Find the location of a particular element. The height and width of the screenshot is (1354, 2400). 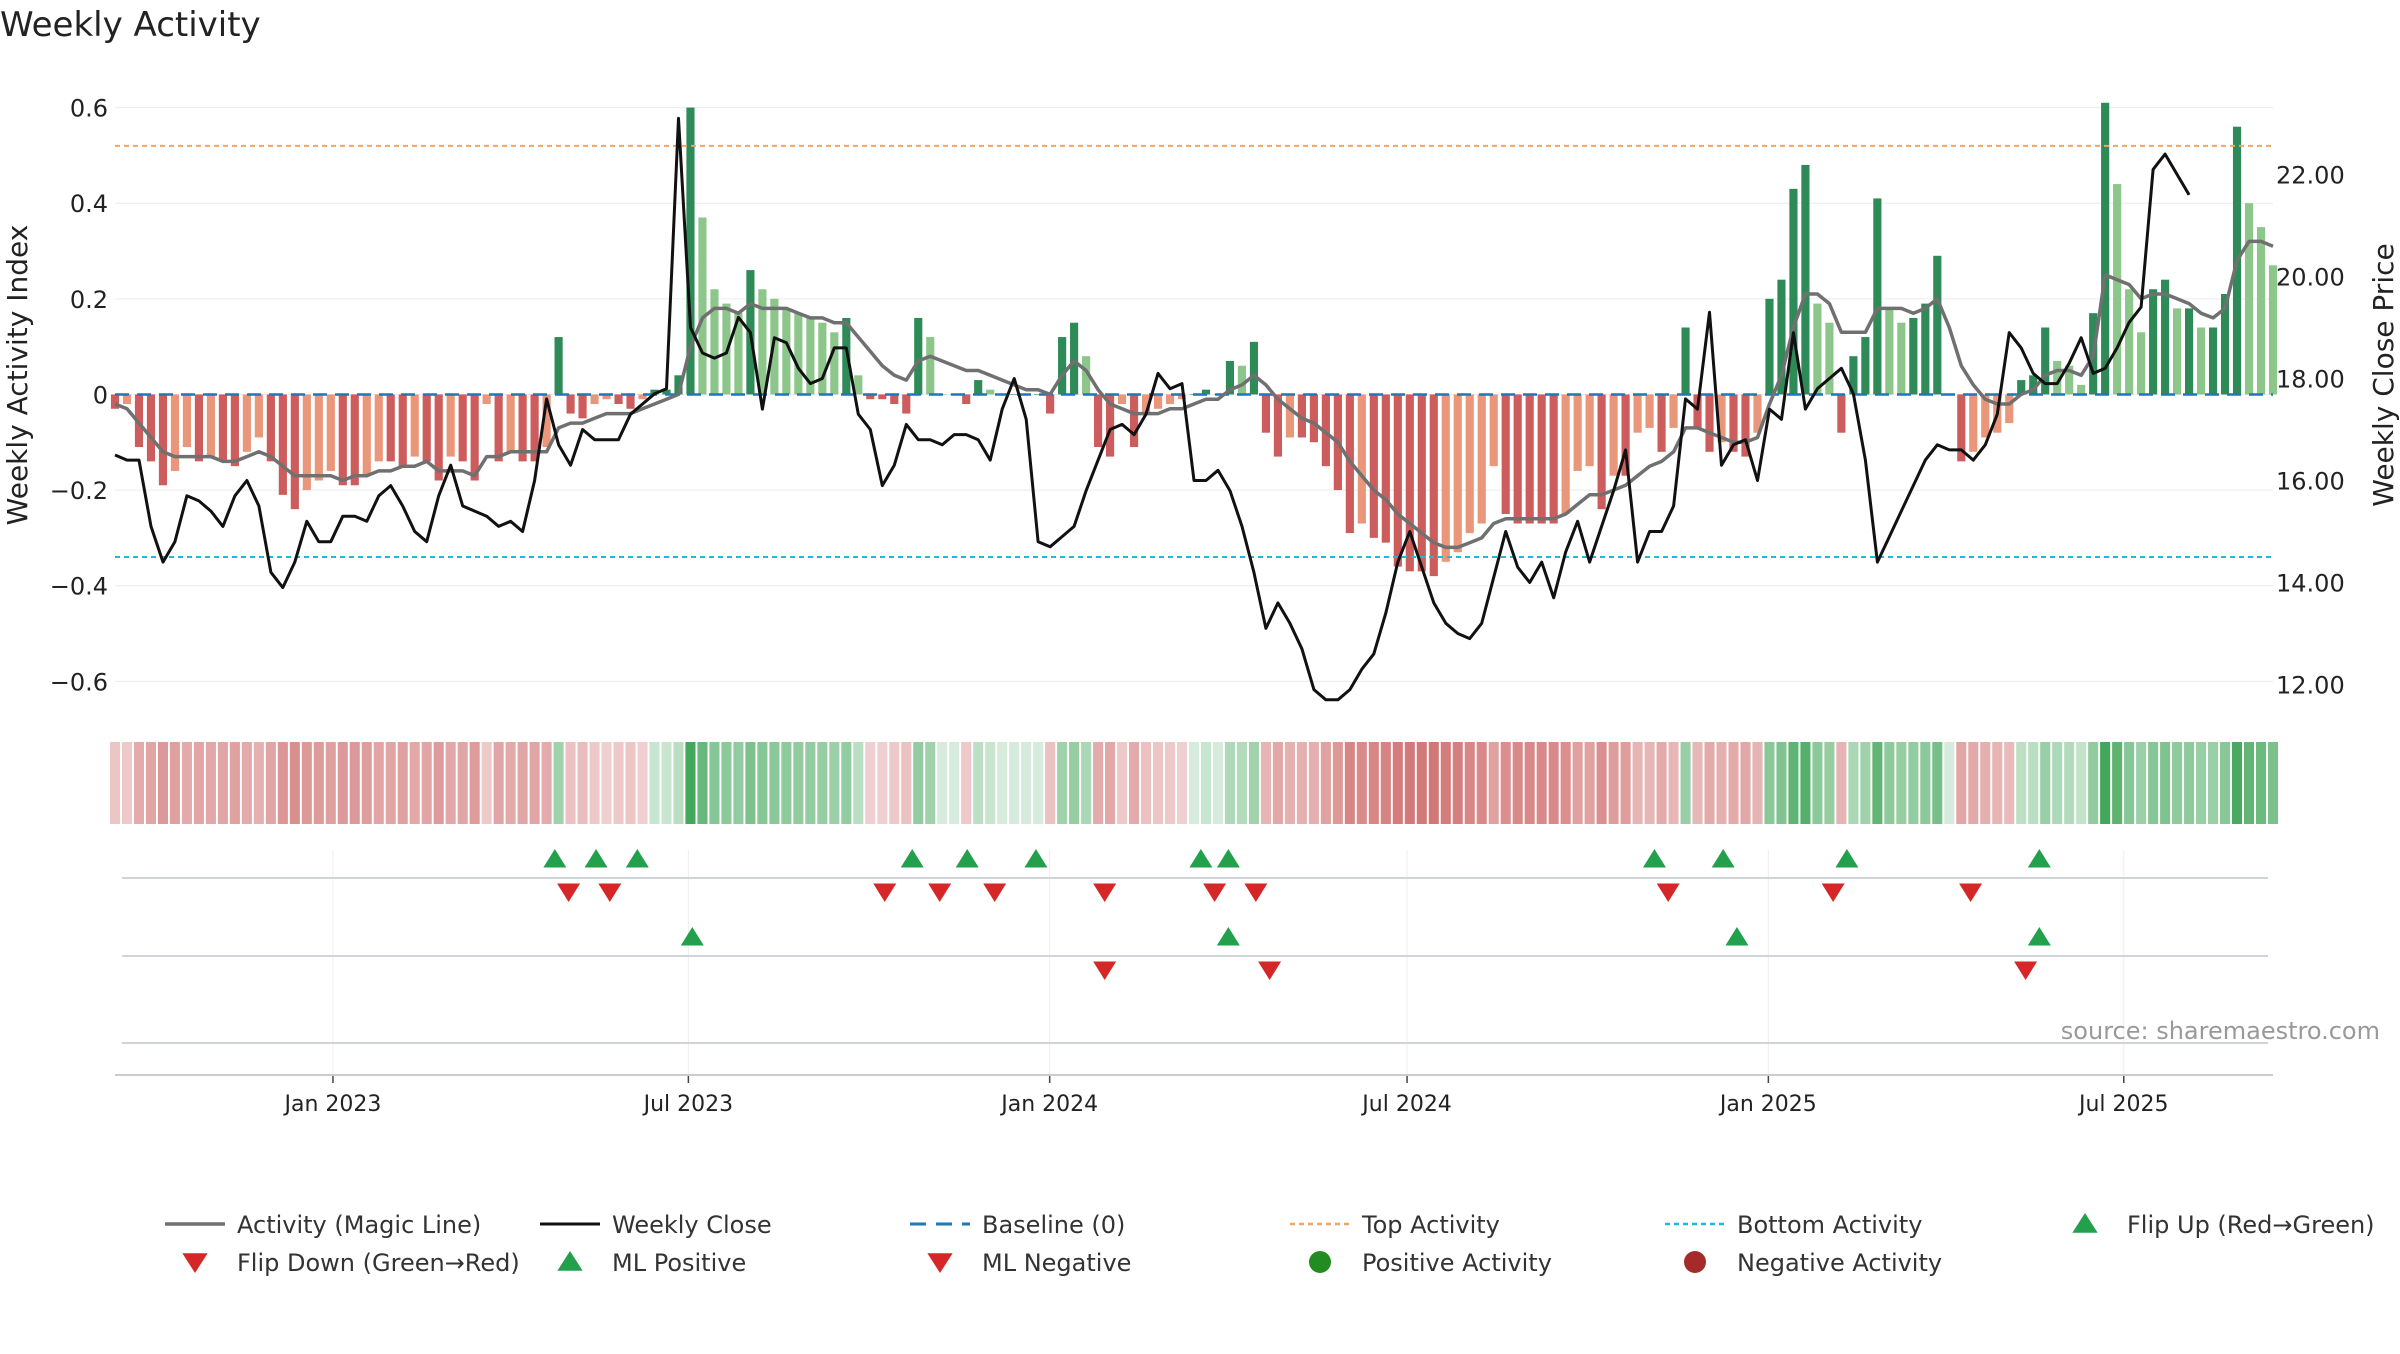

activity-heat-strip is located at coordinates (1194, 783).